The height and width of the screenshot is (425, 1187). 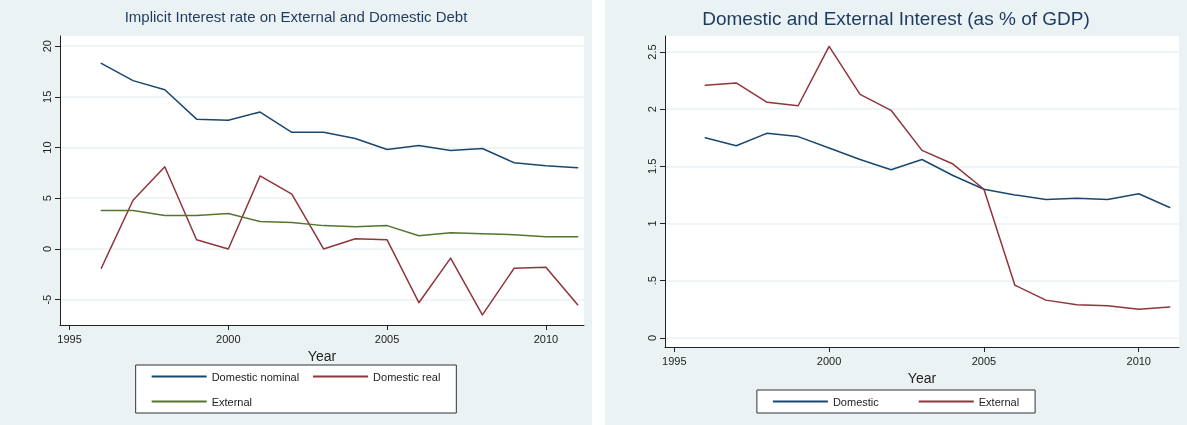 I want to click on legend-label: Domestic nominal, so click(x=255, y=376).